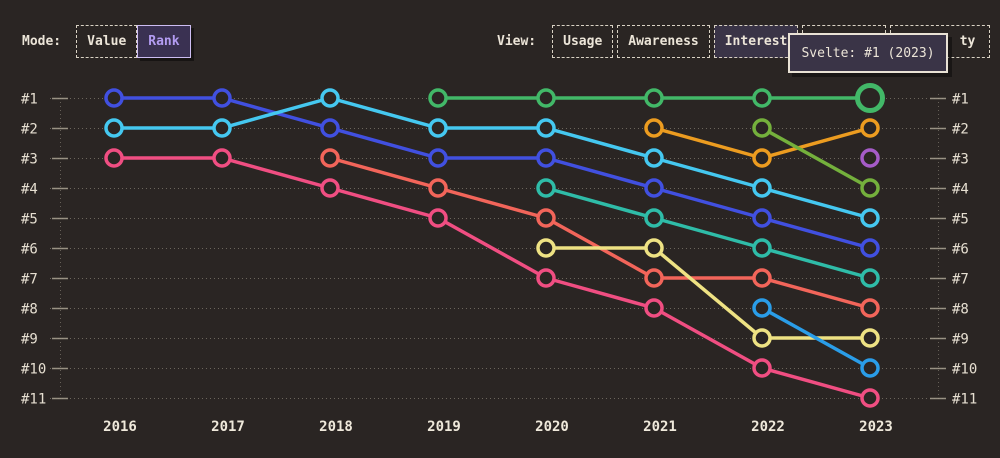 The width and height of the screenshot is (1000, 458). What do you see at coordinates (120, 427) in the screenshot?
I see `year-axis-label: 2016` at bounding box center [120, 427].